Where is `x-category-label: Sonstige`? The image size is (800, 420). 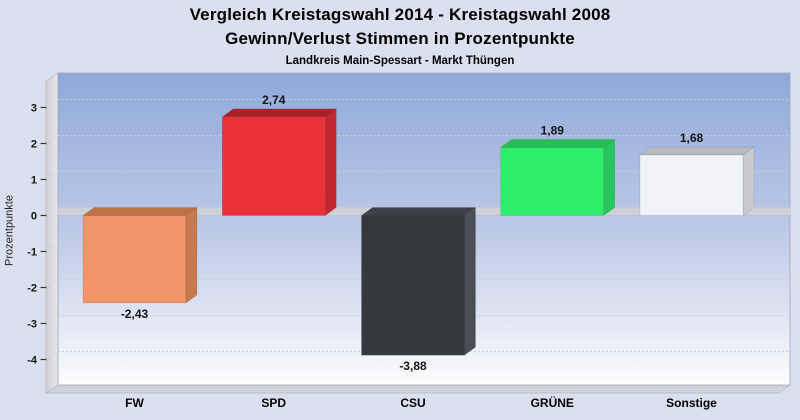
x-category-label: Sonstige is located at coordinates (691, 403).